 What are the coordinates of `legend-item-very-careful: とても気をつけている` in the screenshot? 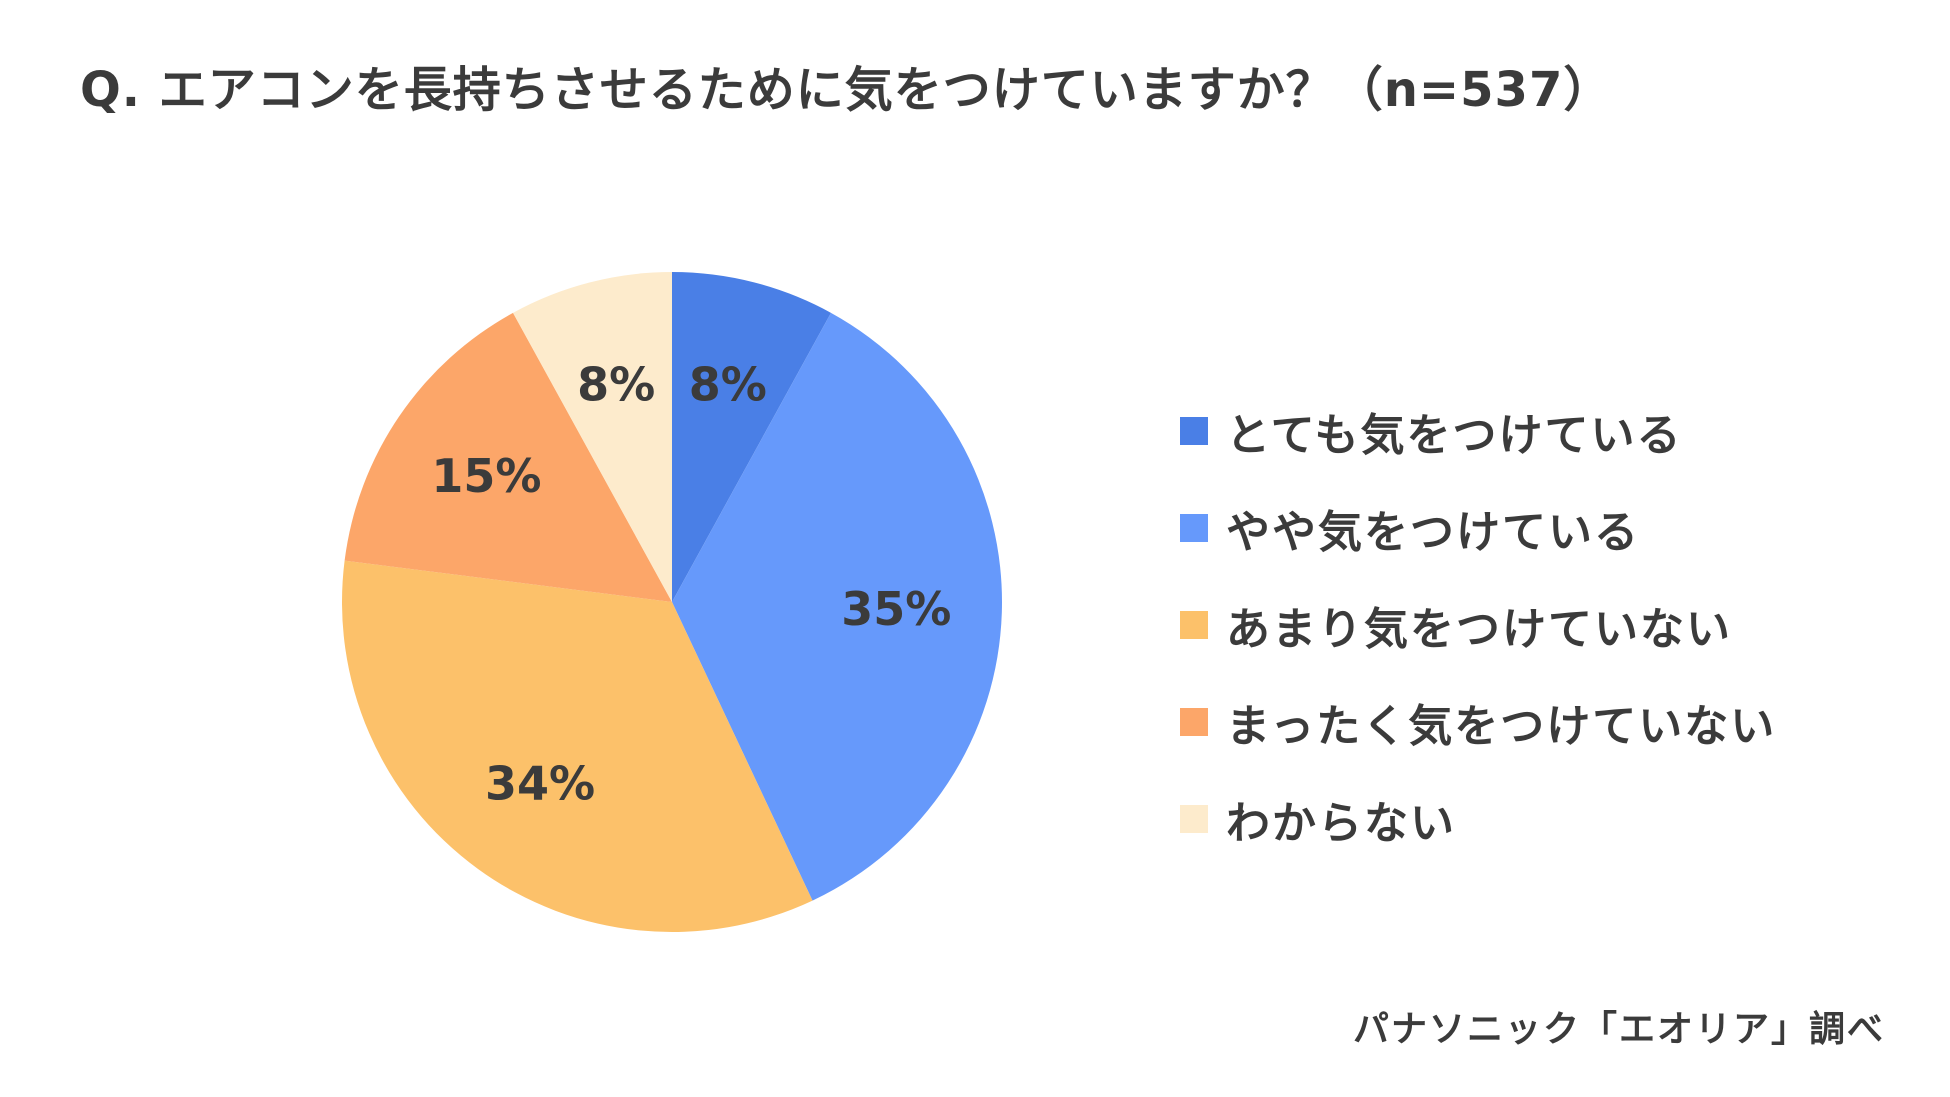 It's located at (1478, 430).